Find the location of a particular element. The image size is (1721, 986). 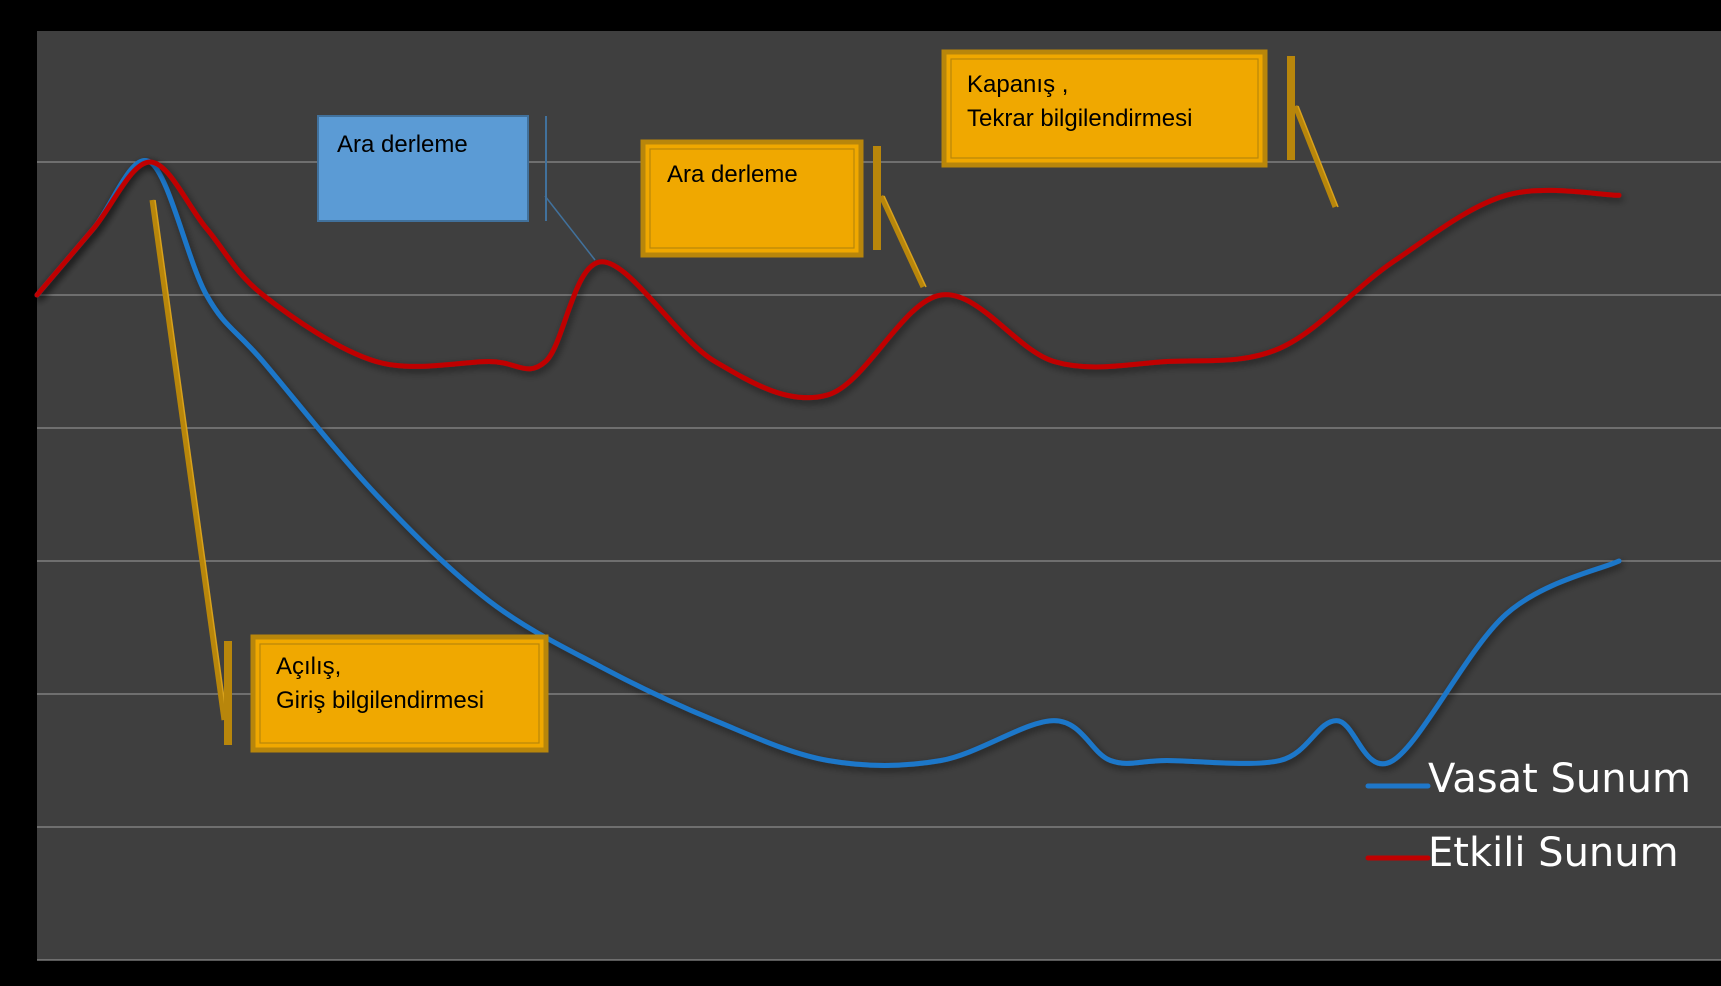

annotation-interim-summary-2-box-inner-border is located at coordinates (752, 198).